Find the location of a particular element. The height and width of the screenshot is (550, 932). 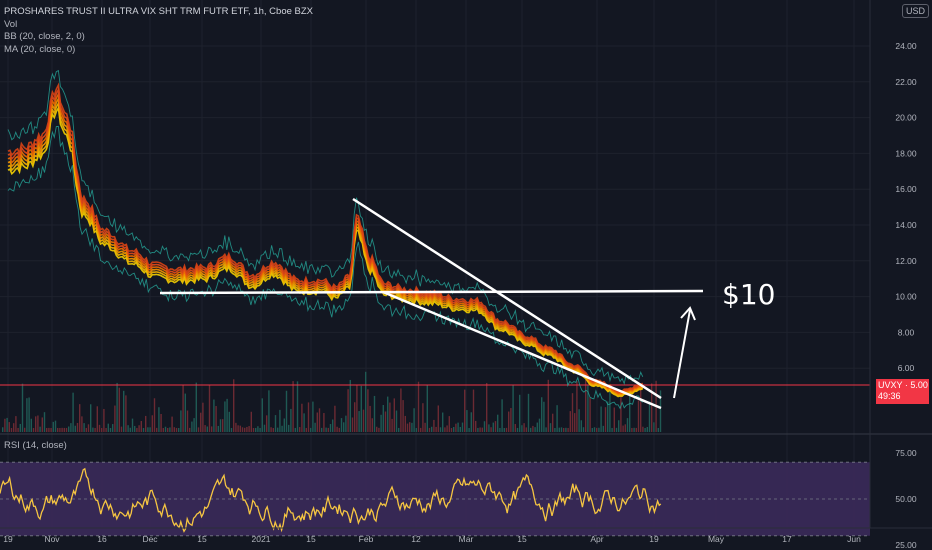

rsi-axis: 75.00 50.00 25.00 is located at coordinates (906, 499).